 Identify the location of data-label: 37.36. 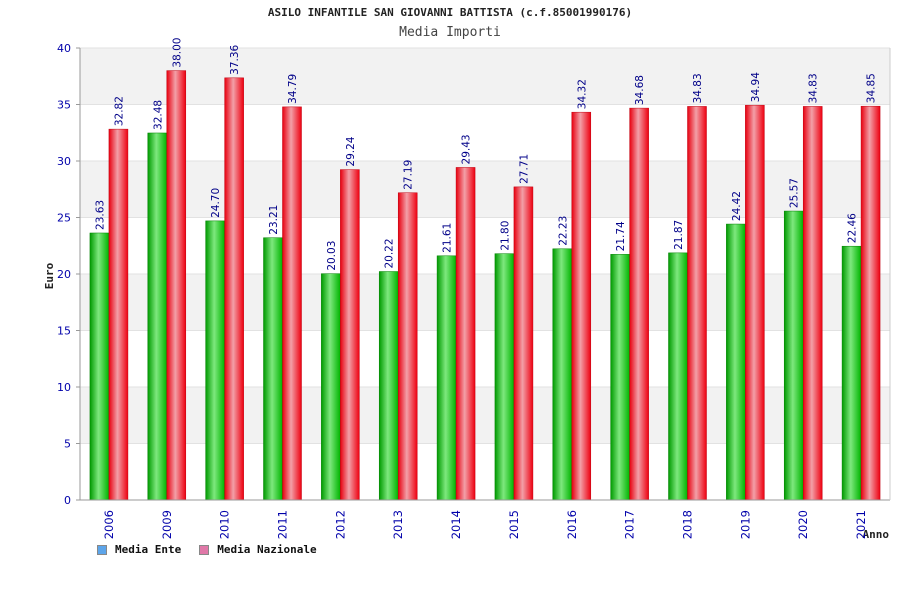
(235, 59).